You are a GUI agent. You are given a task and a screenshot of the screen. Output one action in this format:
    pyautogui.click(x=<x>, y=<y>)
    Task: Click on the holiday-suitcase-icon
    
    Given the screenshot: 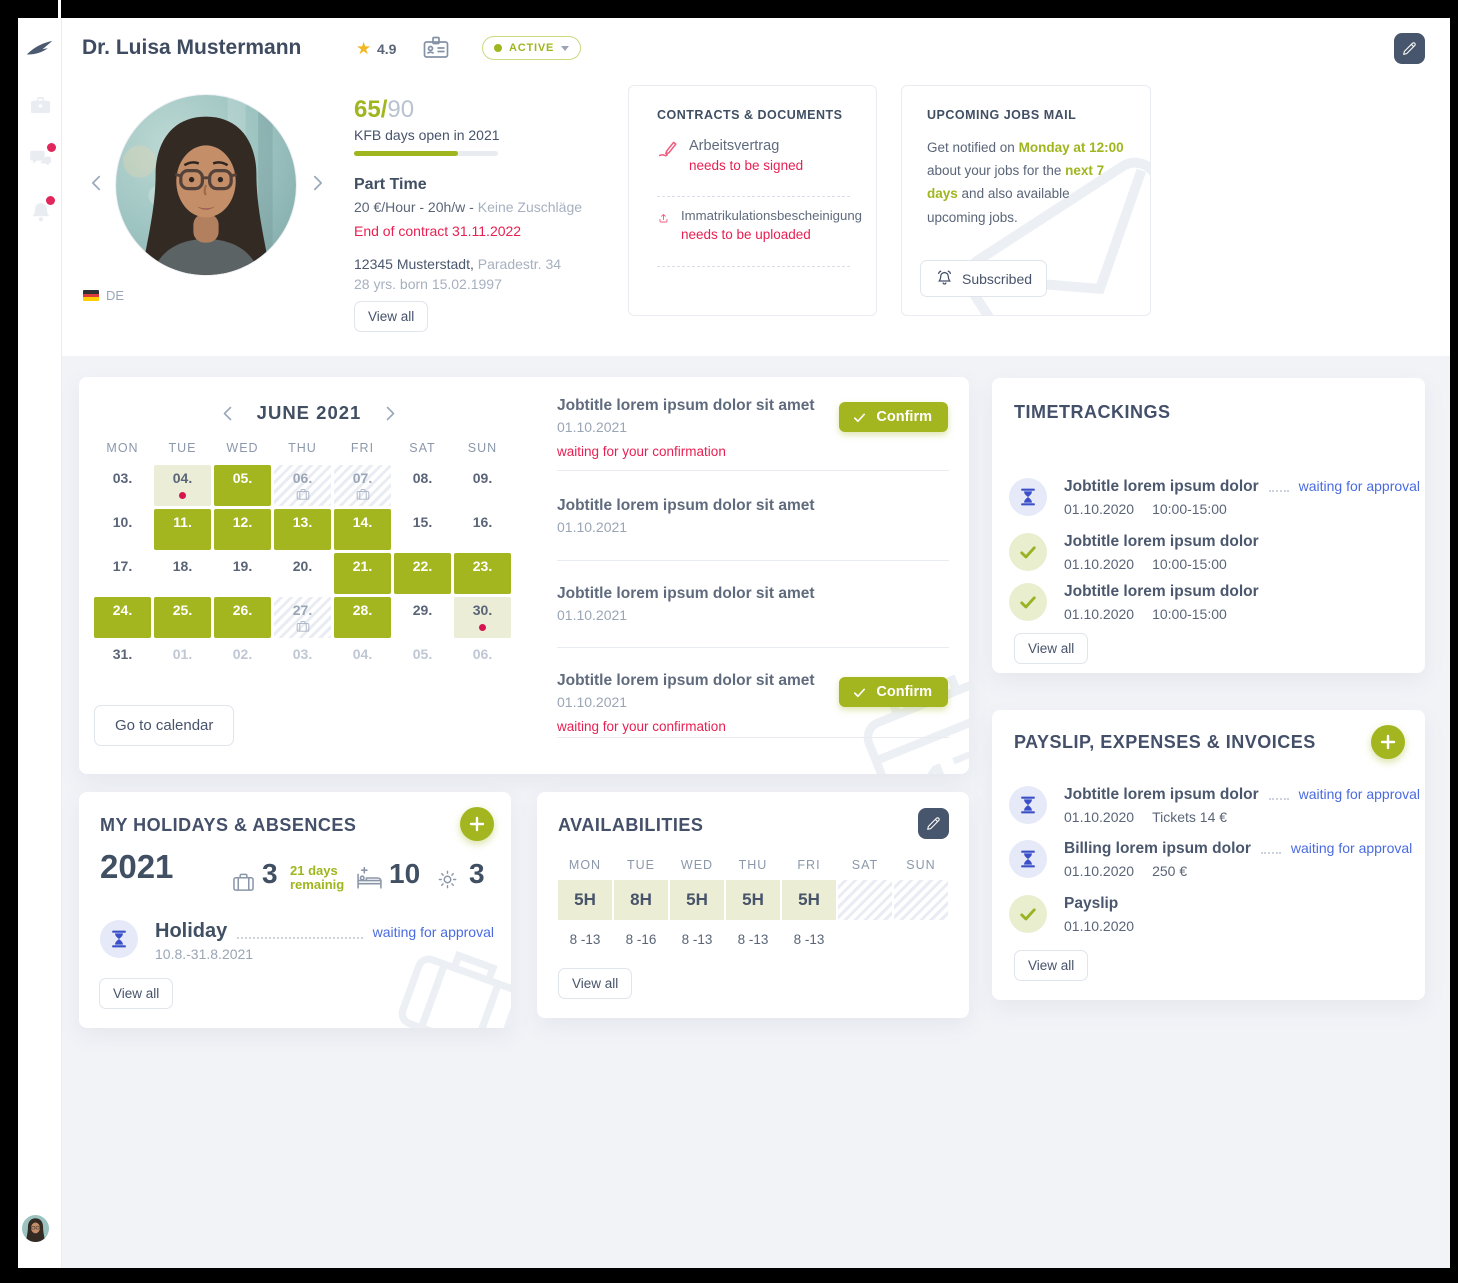 What is the action you would take?
    pyautogui.click(x=363, y=494)
    